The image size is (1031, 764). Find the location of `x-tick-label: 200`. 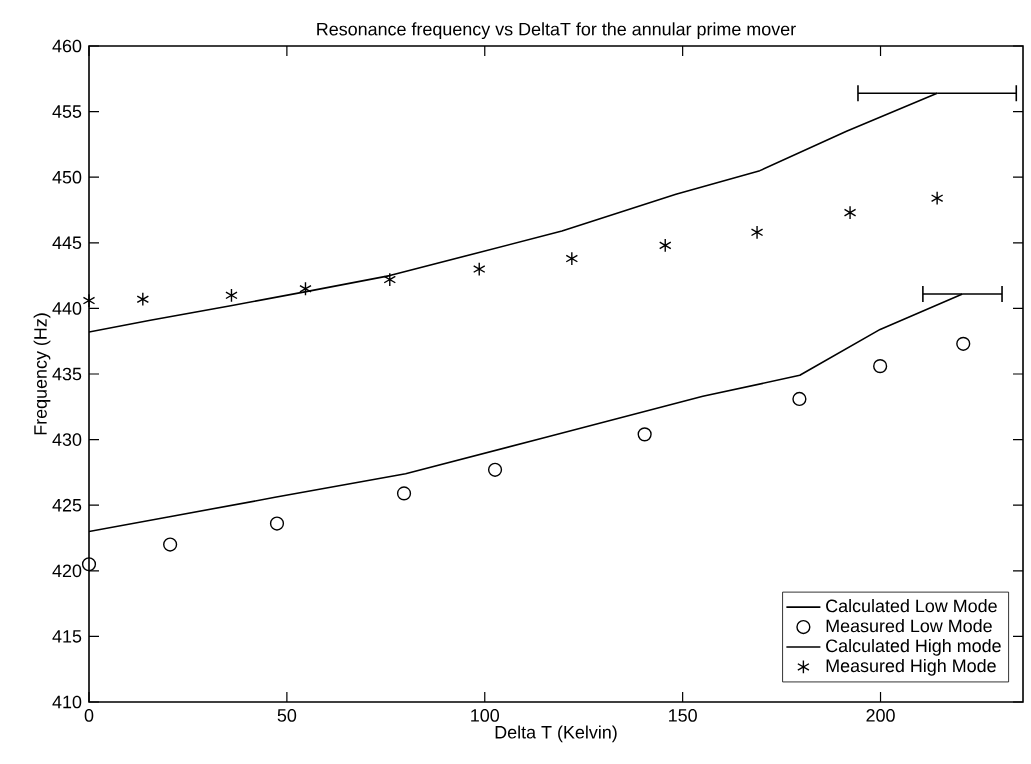

x-tick-label: 200 is located at coordinates (880, 715).